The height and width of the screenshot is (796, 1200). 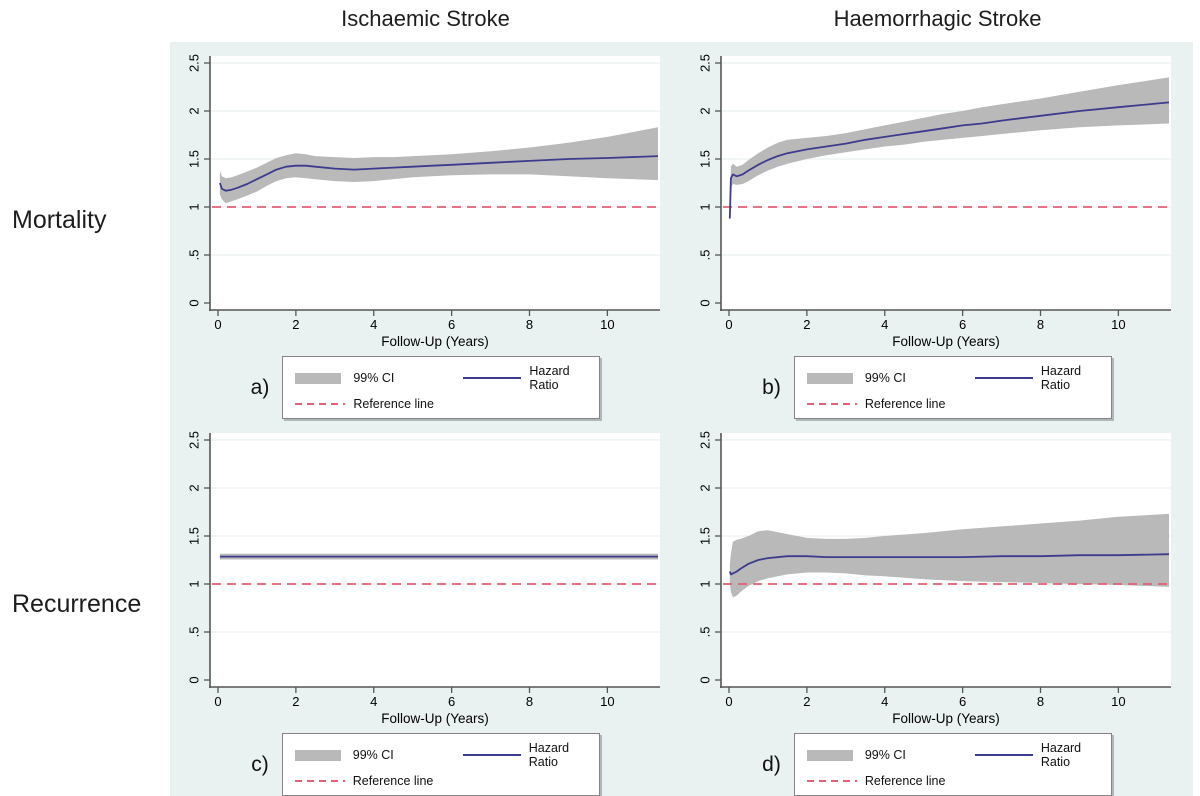 I want to click on column-header-haemorrhagic: Haemorrhagic Stroke, so click(x=937, y=18).